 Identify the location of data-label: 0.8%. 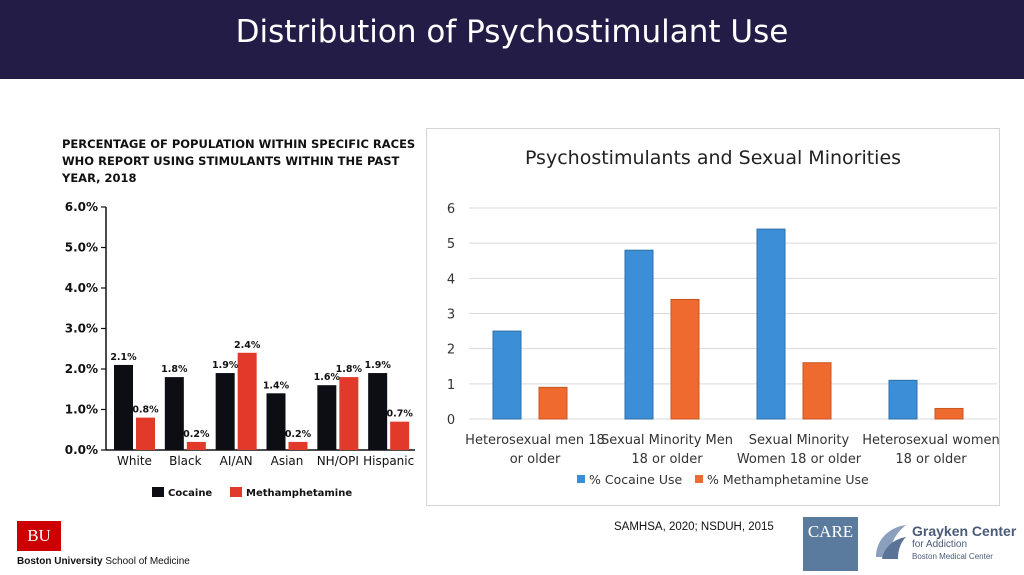
(145, 410).